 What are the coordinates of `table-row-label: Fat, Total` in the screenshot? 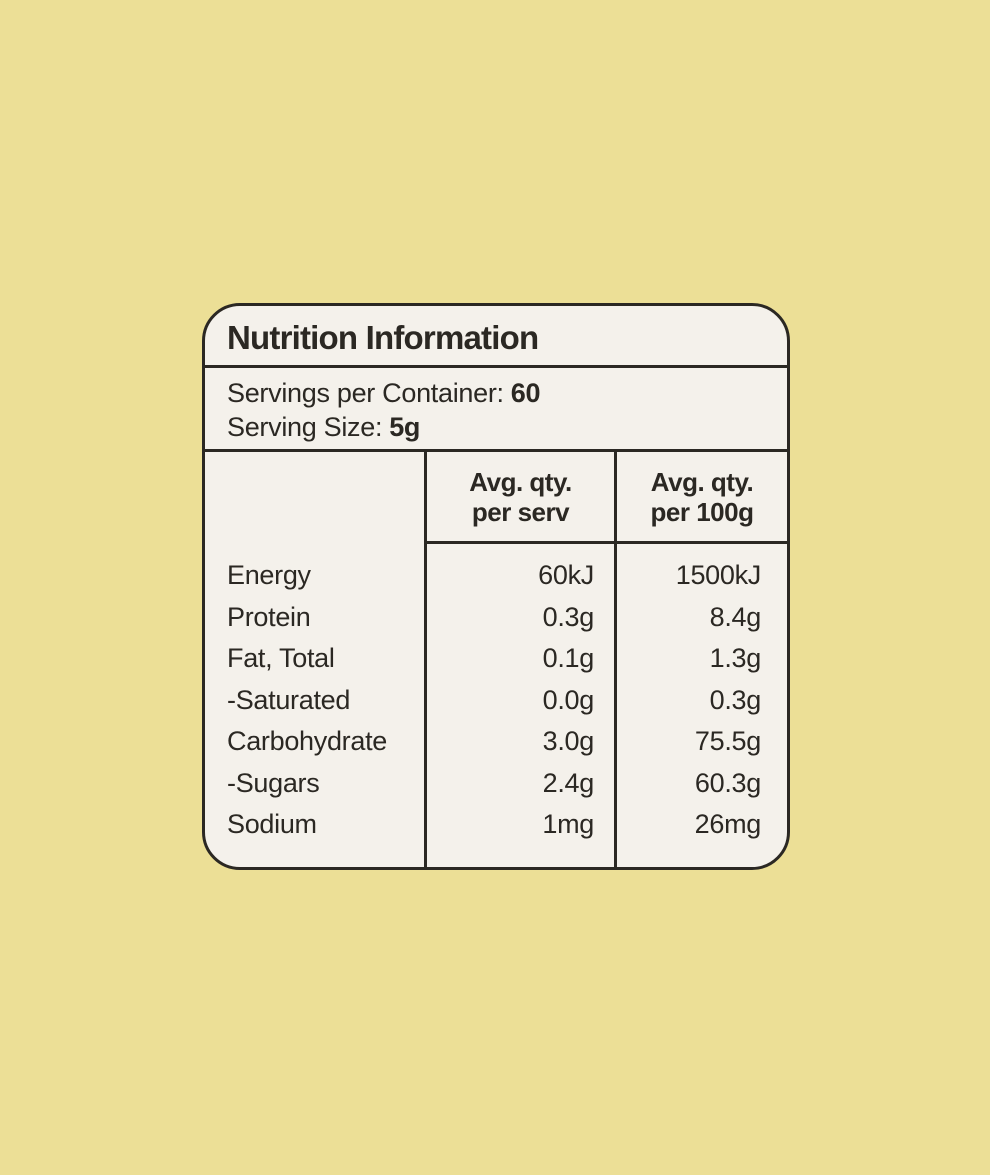 It's located at (281, 658).